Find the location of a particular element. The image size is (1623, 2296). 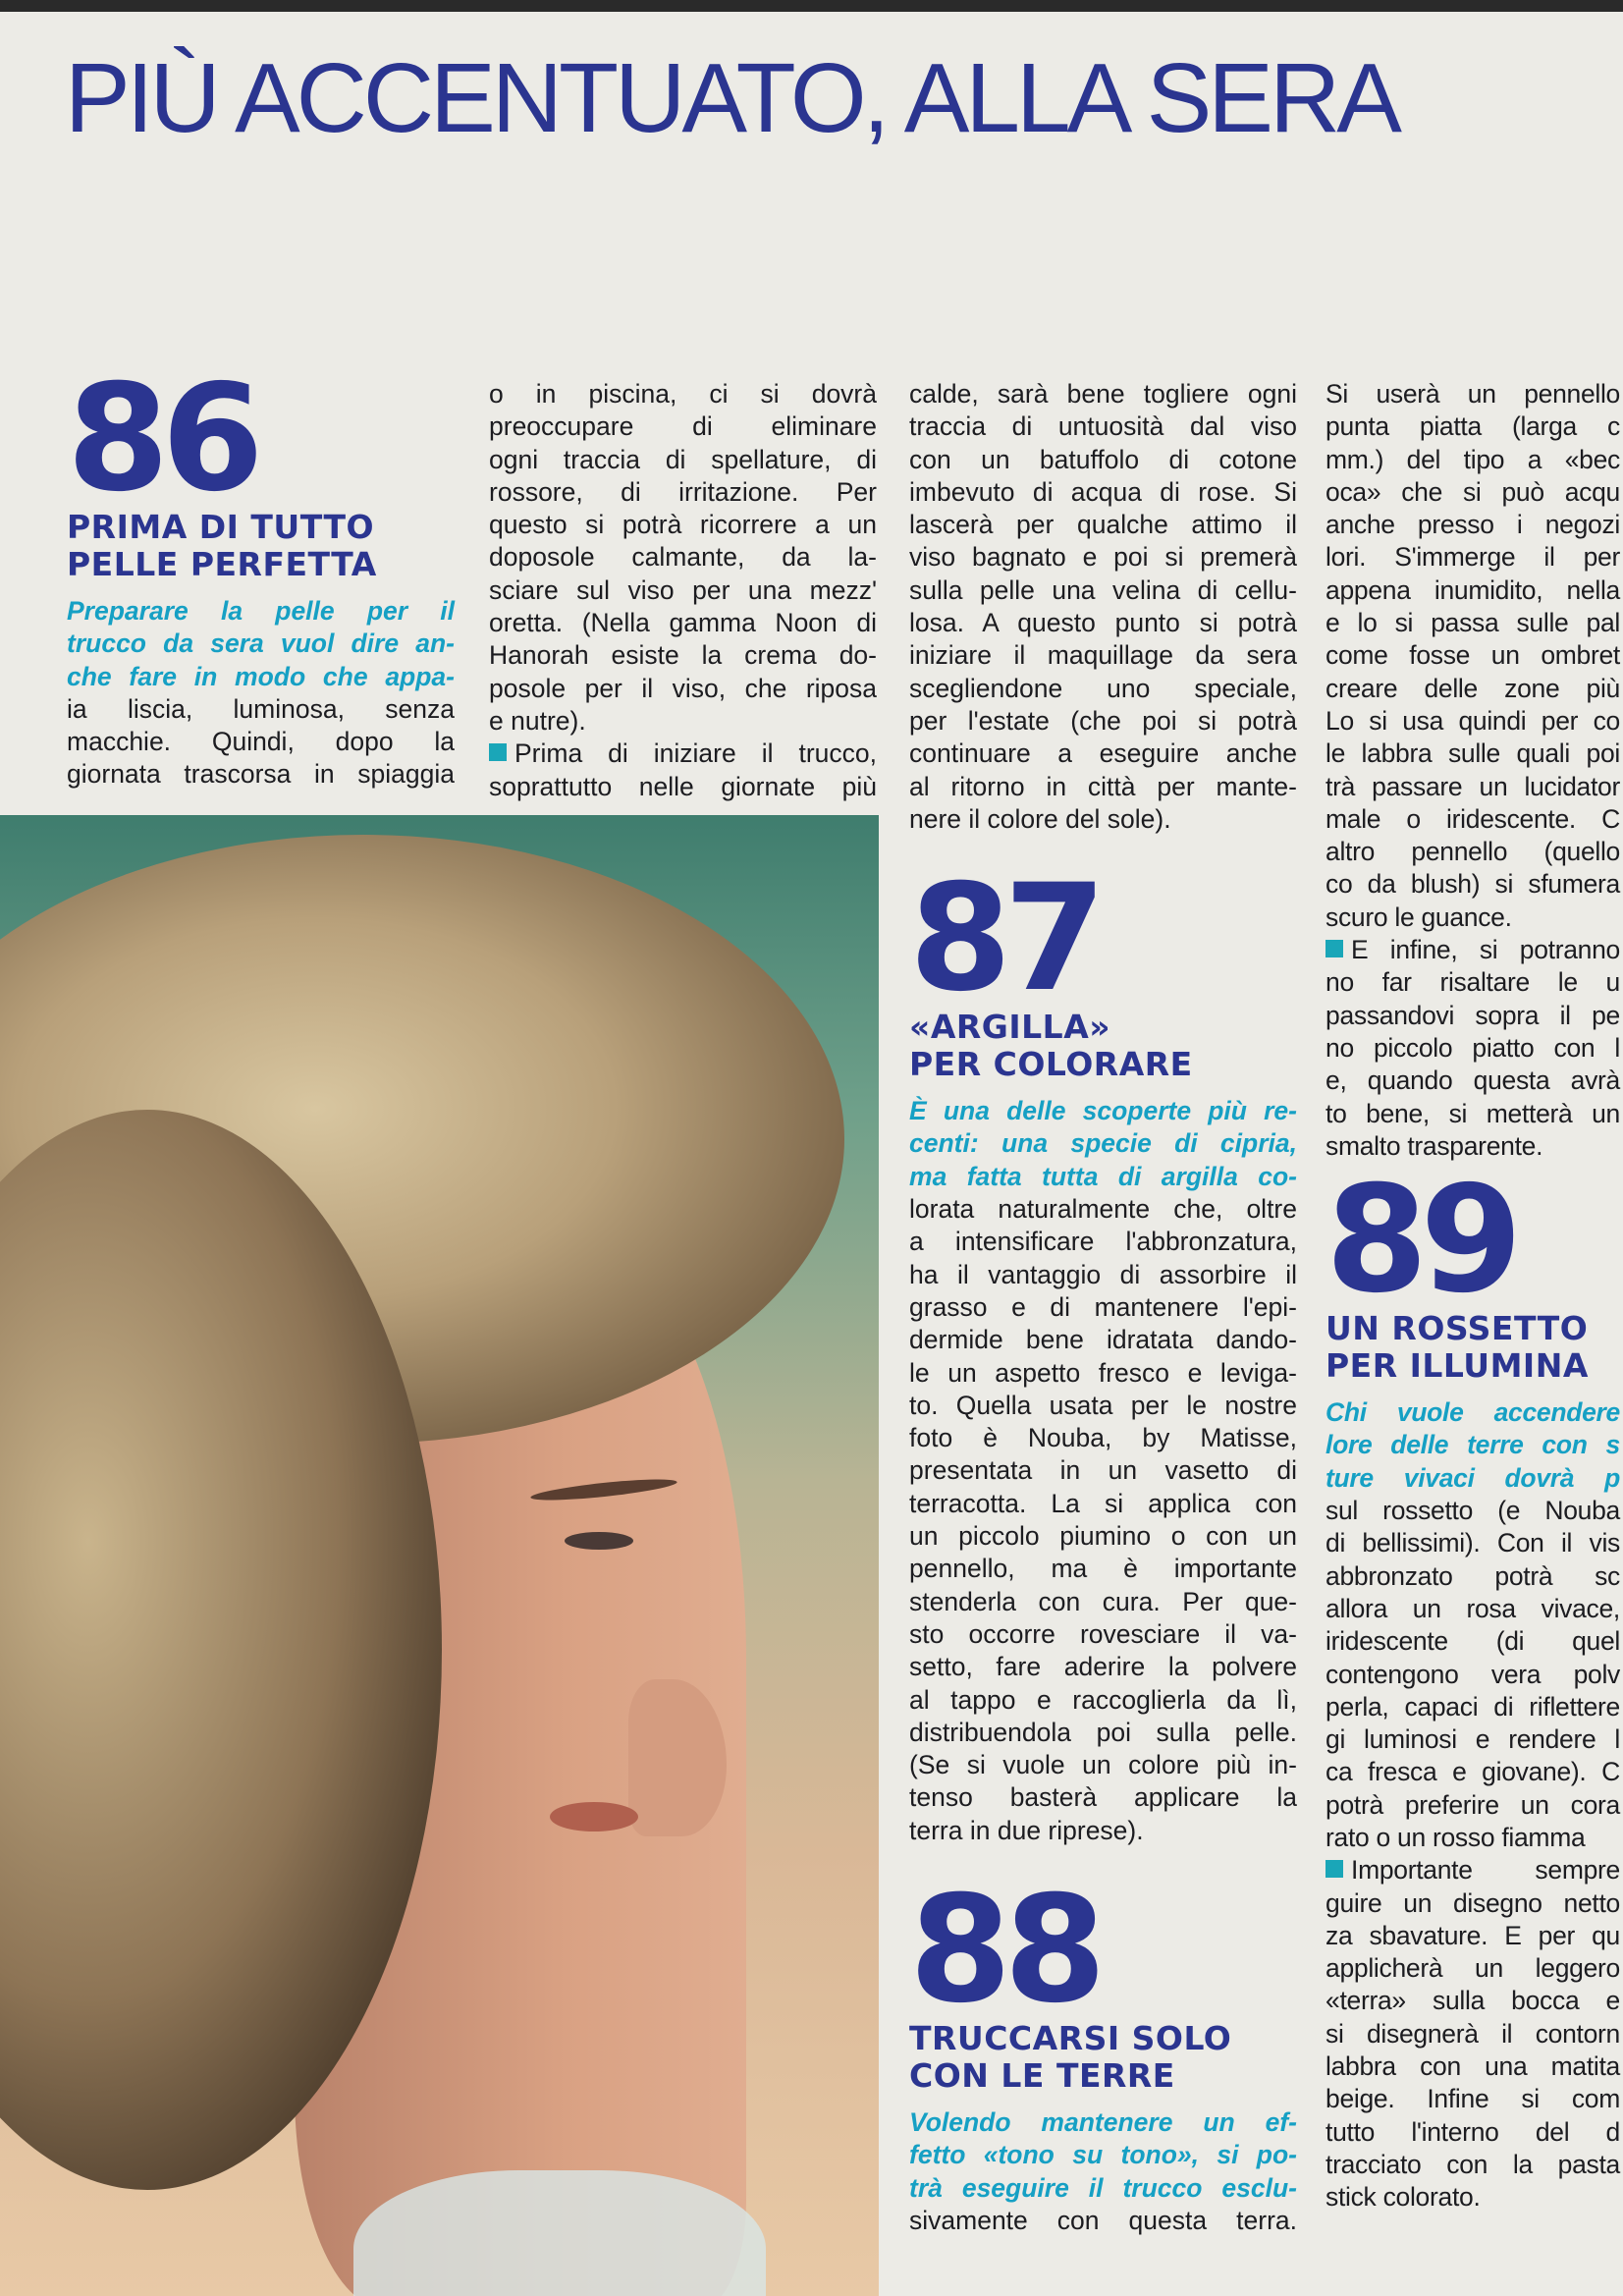

intro-line: centi: una specie di cipria, is located at coordinates (1103, 1143).